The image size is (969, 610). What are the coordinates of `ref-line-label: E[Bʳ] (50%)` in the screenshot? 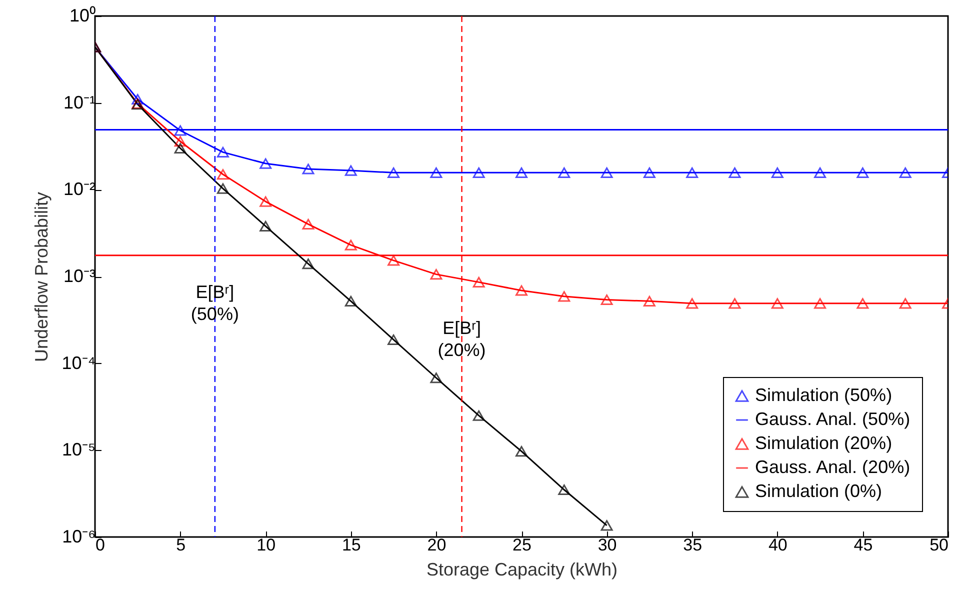 It's located at (214, 303).